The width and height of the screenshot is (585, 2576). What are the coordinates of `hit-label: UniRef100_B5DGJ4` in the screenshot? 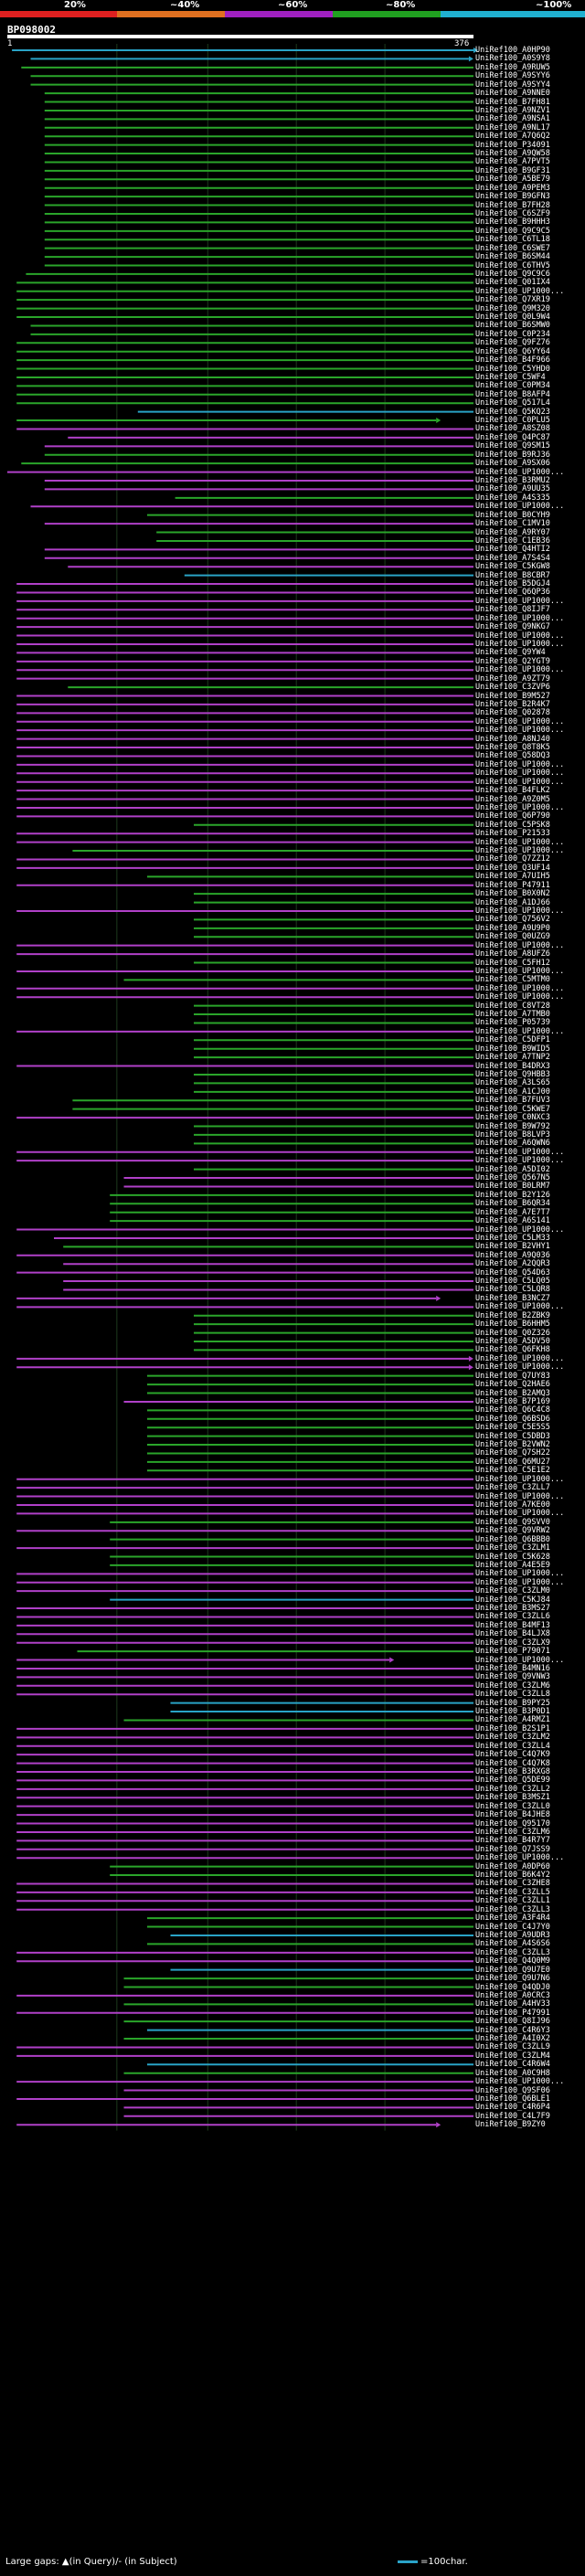 It's located at (512, 584).